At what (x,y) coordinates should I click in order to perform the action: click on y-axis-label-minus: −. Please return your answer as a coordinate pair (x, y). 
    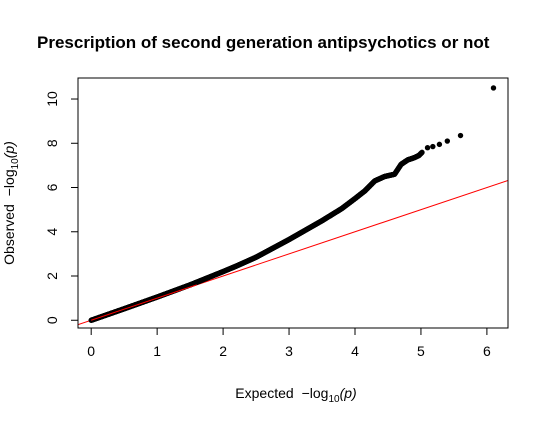
    Looking at the image, I should click on (9, 192).